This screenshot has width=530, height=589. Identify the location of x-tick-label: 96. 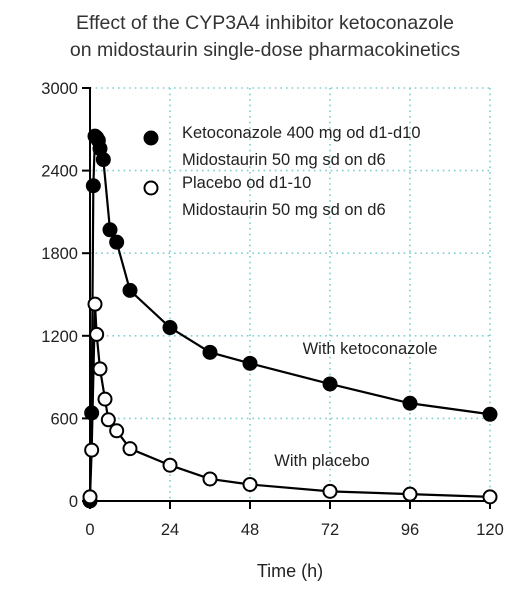
(410, 530).